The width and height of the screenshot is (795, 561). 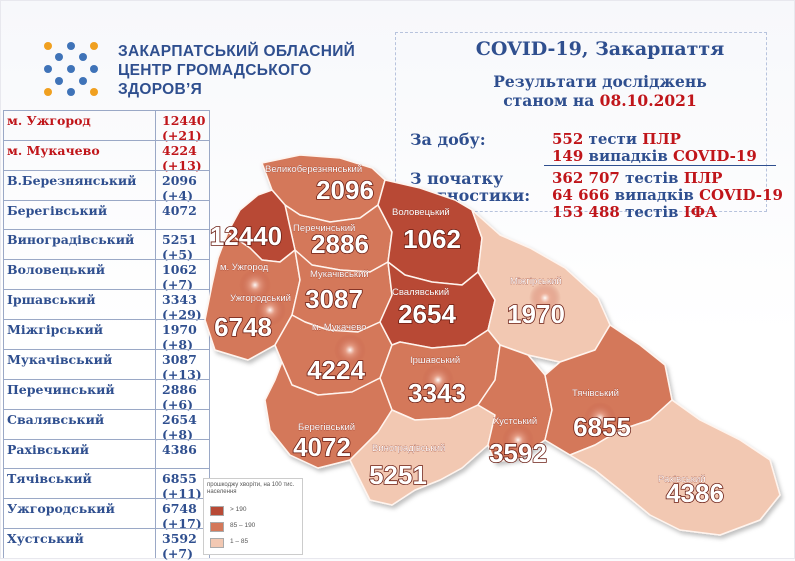 I want to click on report-date: 08.10.2021, so click(x=648, y=100).